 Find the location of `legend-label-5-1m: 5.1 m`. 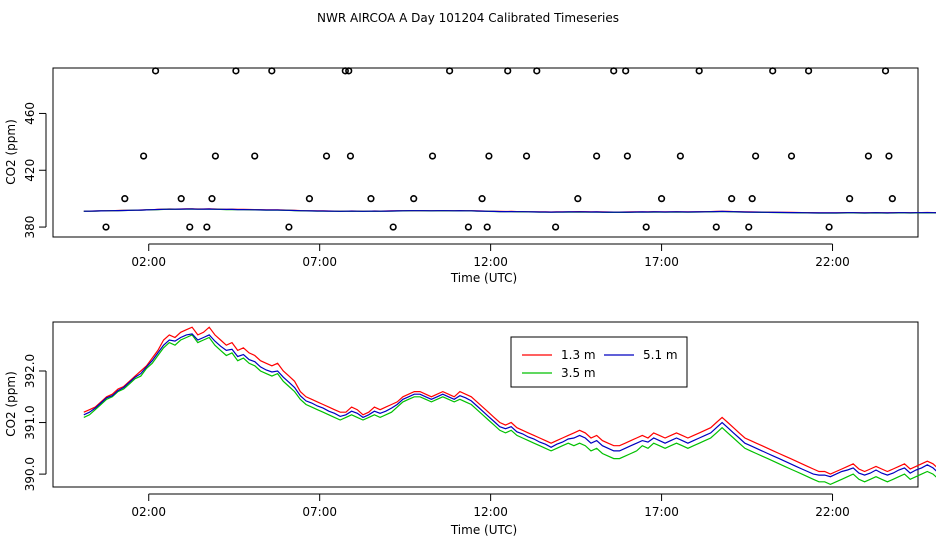

legend-label-5-1m: 5.1 m is located at coordinates (660, 355).